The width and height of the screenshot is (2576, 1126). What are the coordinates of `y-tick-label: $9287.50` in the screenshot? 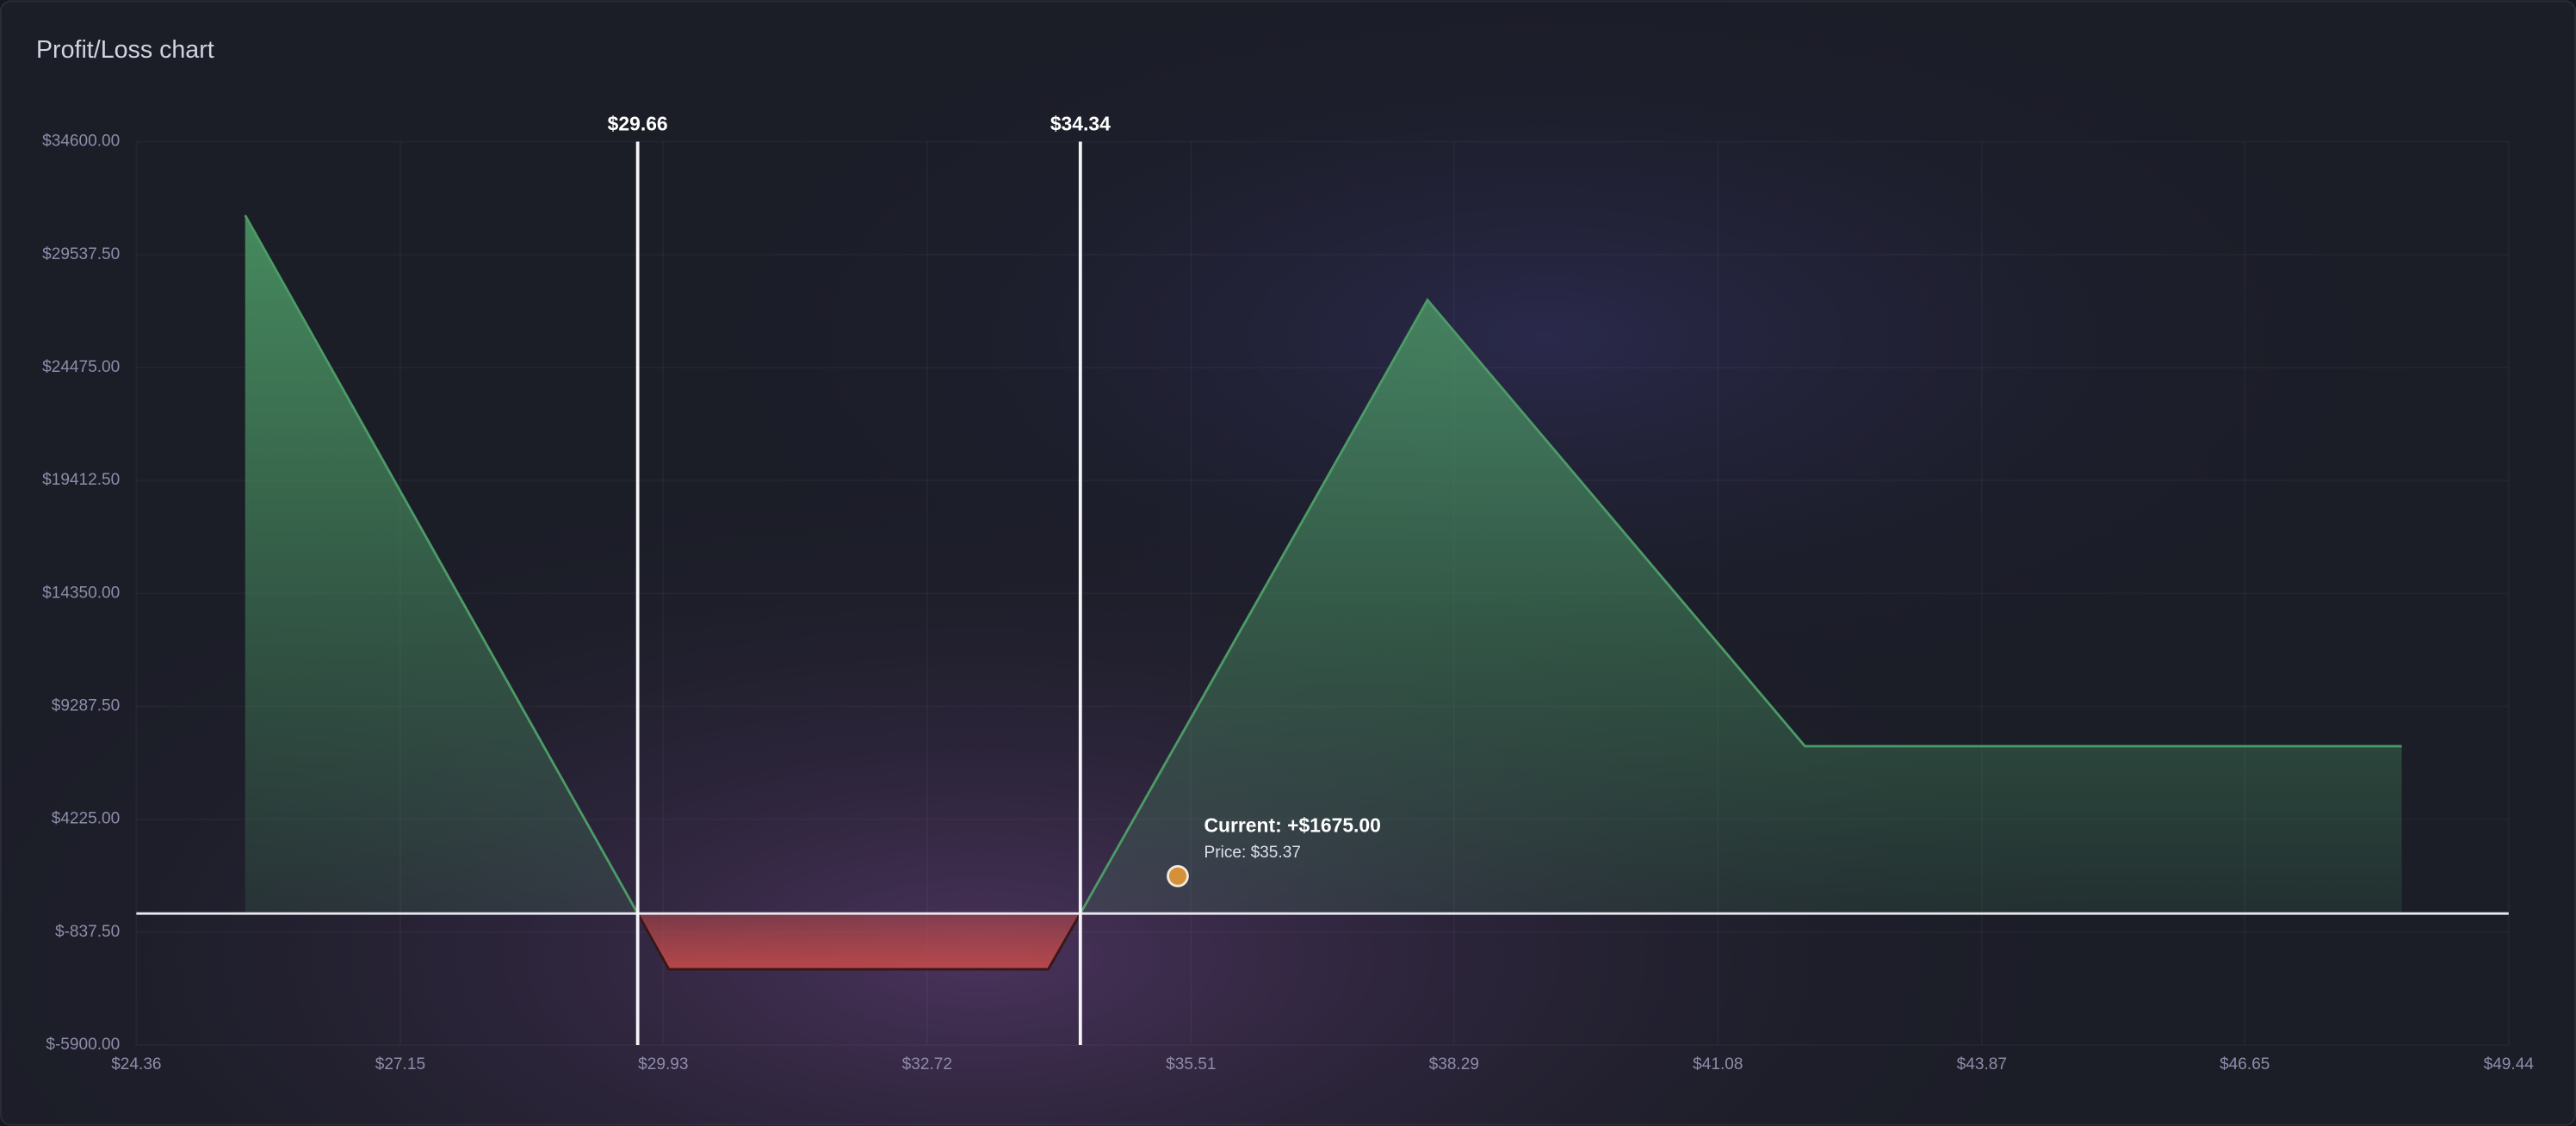 It's located at (86, 706).